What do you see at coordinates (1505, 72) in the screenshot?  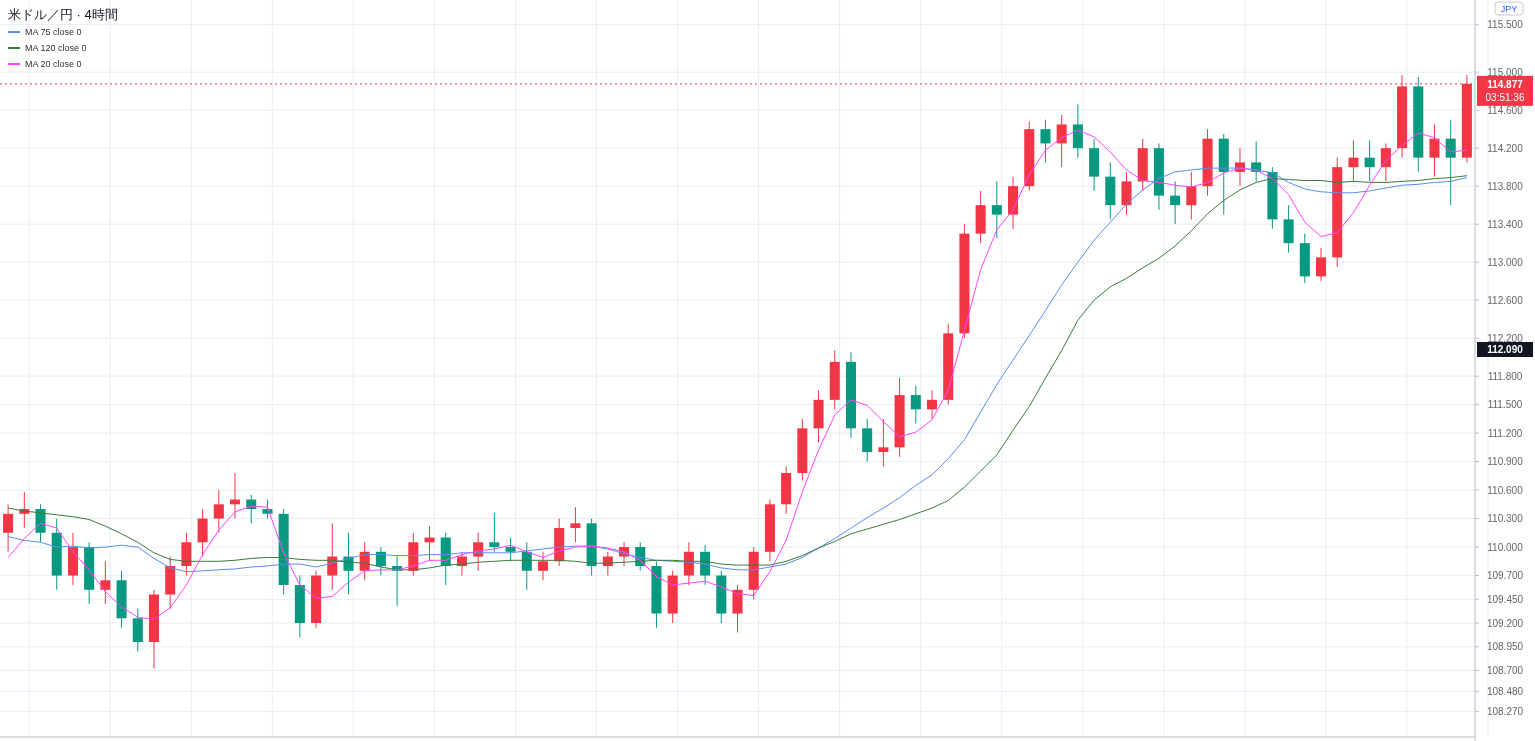 I see `y-tick-label: 115.000` at bounding box center [1505, 72].